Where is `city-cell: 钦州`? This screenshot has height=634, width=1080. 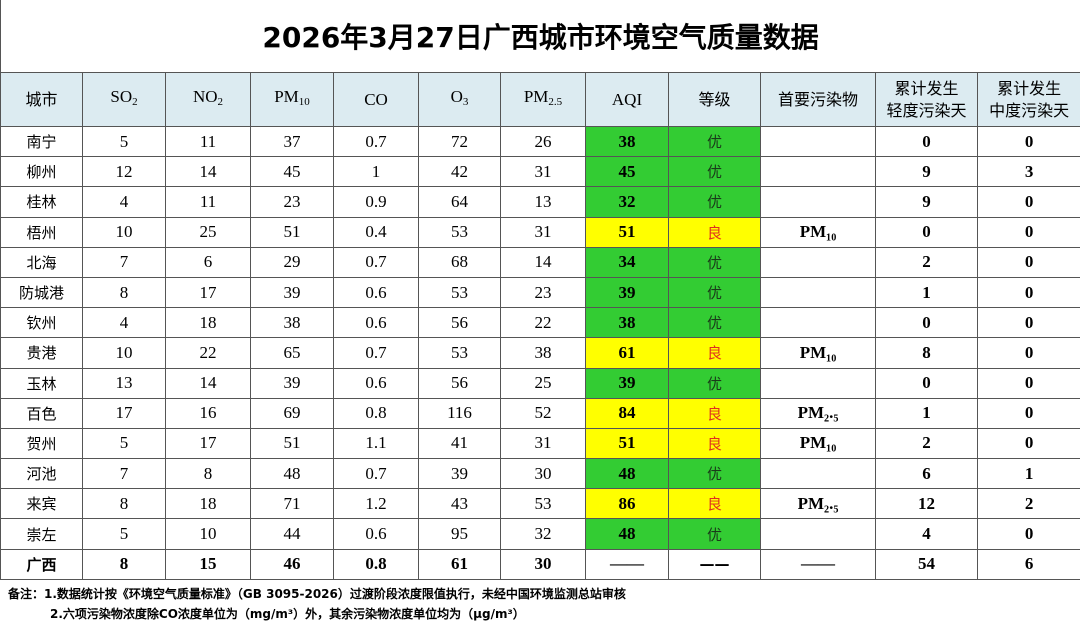 city-cell: 钦州 is located at coordinates (41, 323).